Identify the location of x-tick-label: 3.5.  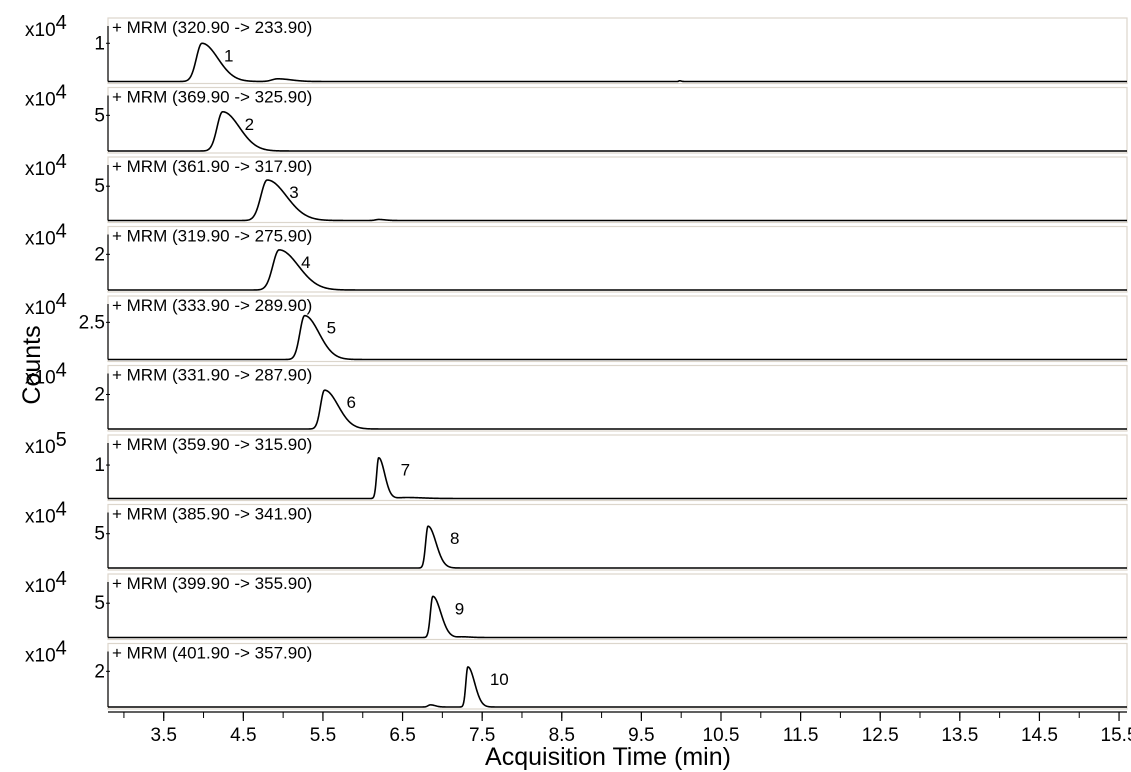
(164, 735).